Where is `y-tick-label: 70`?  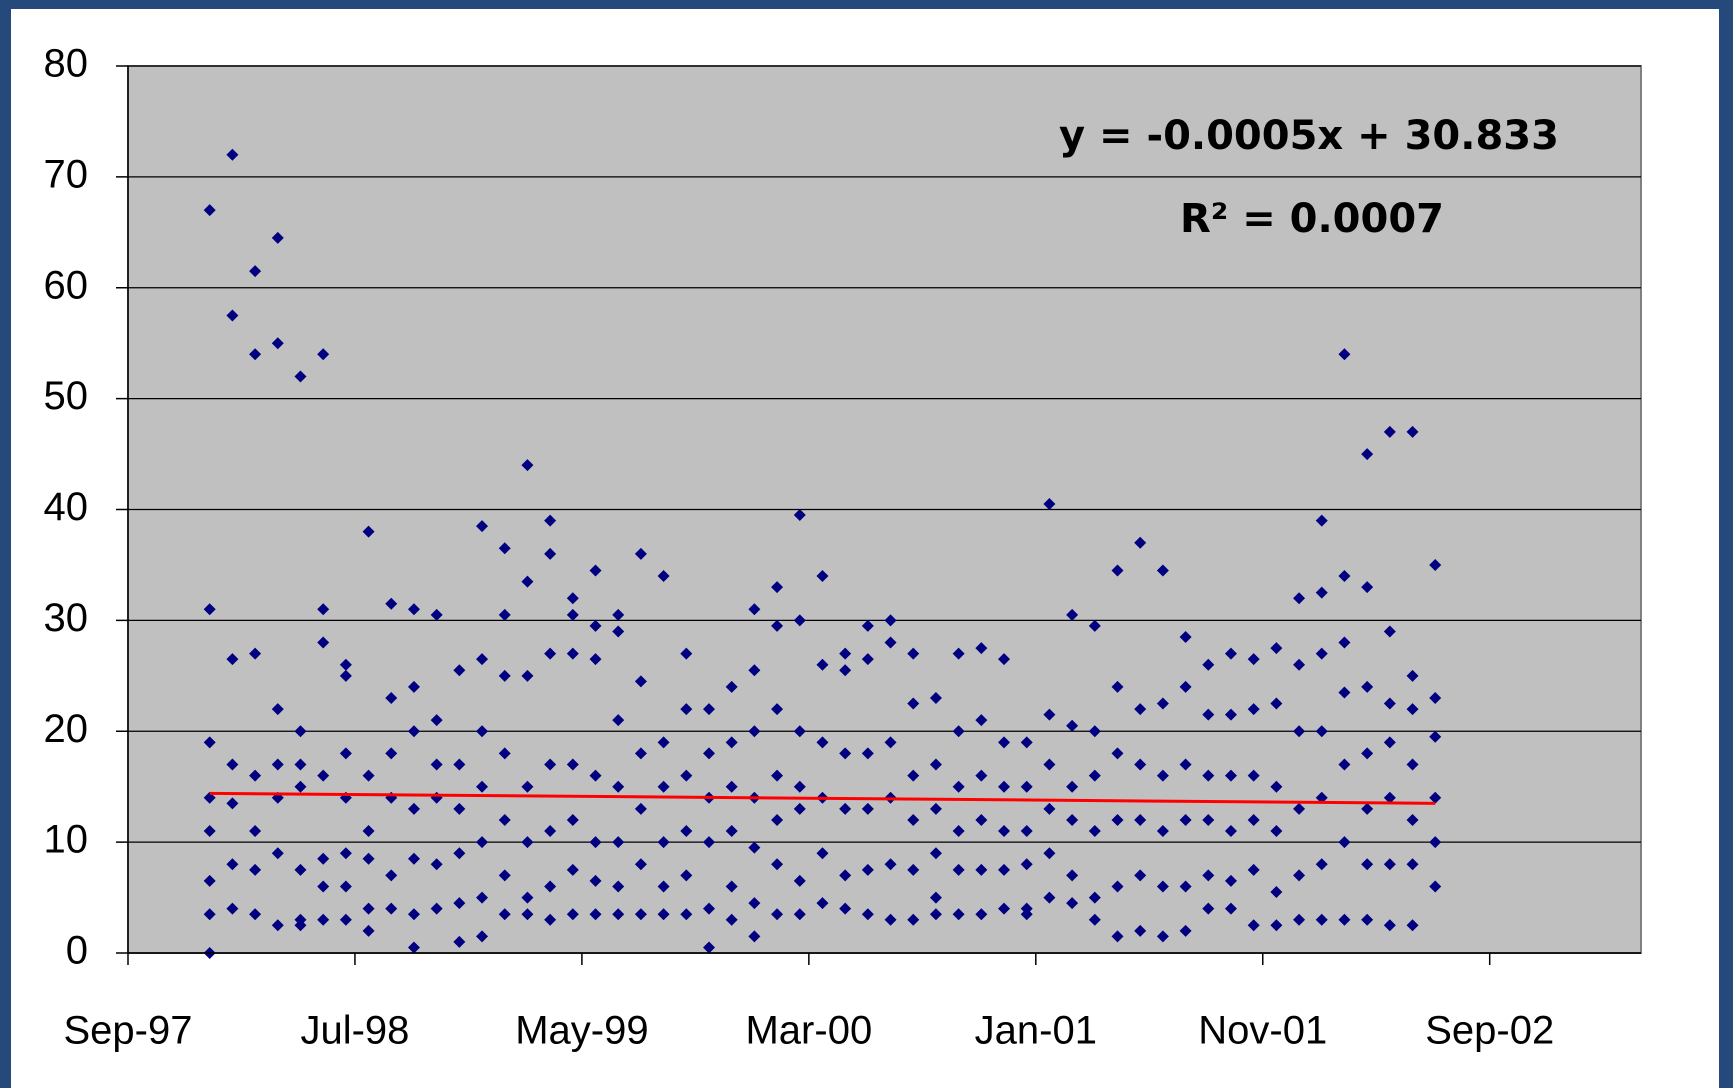 y-tick-label: 70 is located at coordinates (66, 174).